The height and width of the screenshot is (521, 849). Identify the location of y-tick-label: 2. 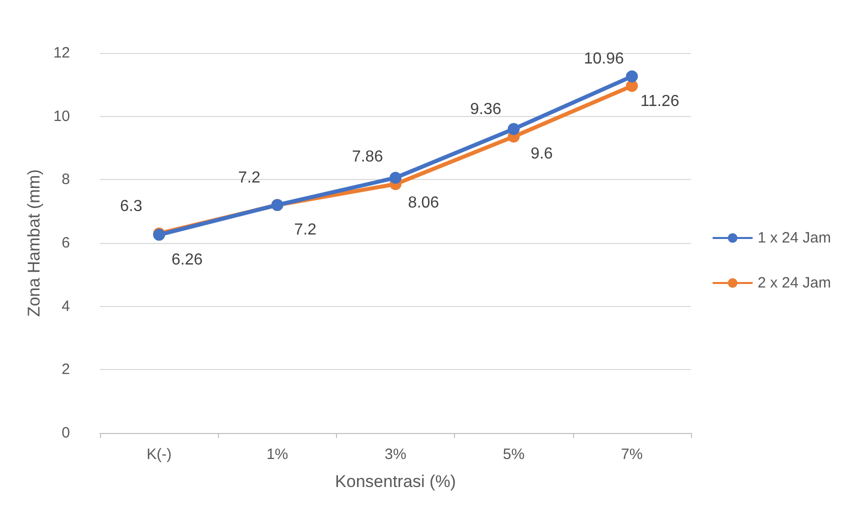
(66, 369).